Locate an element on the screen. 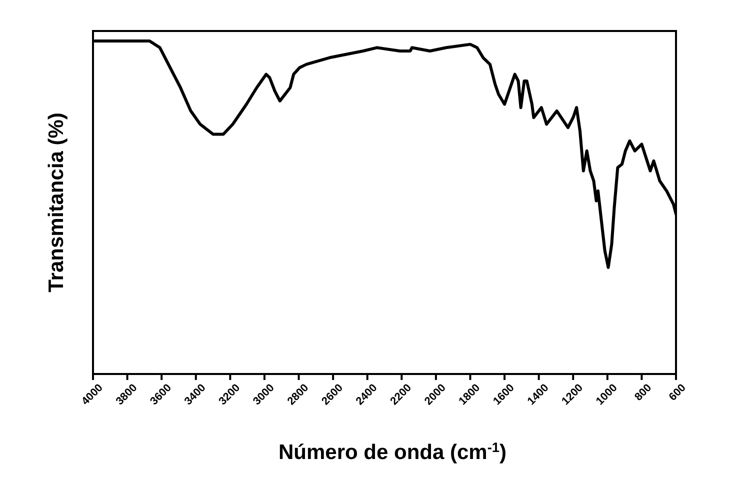  x-axis-title: Número de onda (cm$^{-1}$) is located at coordinates (392, 452).